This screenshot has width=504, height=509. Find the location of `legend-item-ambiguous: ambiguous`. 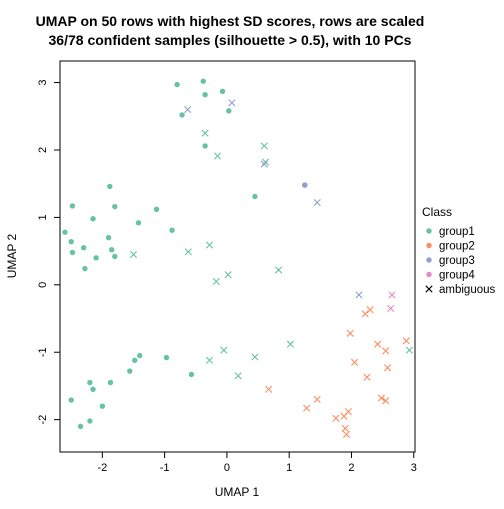

legend-item-ambiguous: ambiguous is located at coordinates (460, 290).